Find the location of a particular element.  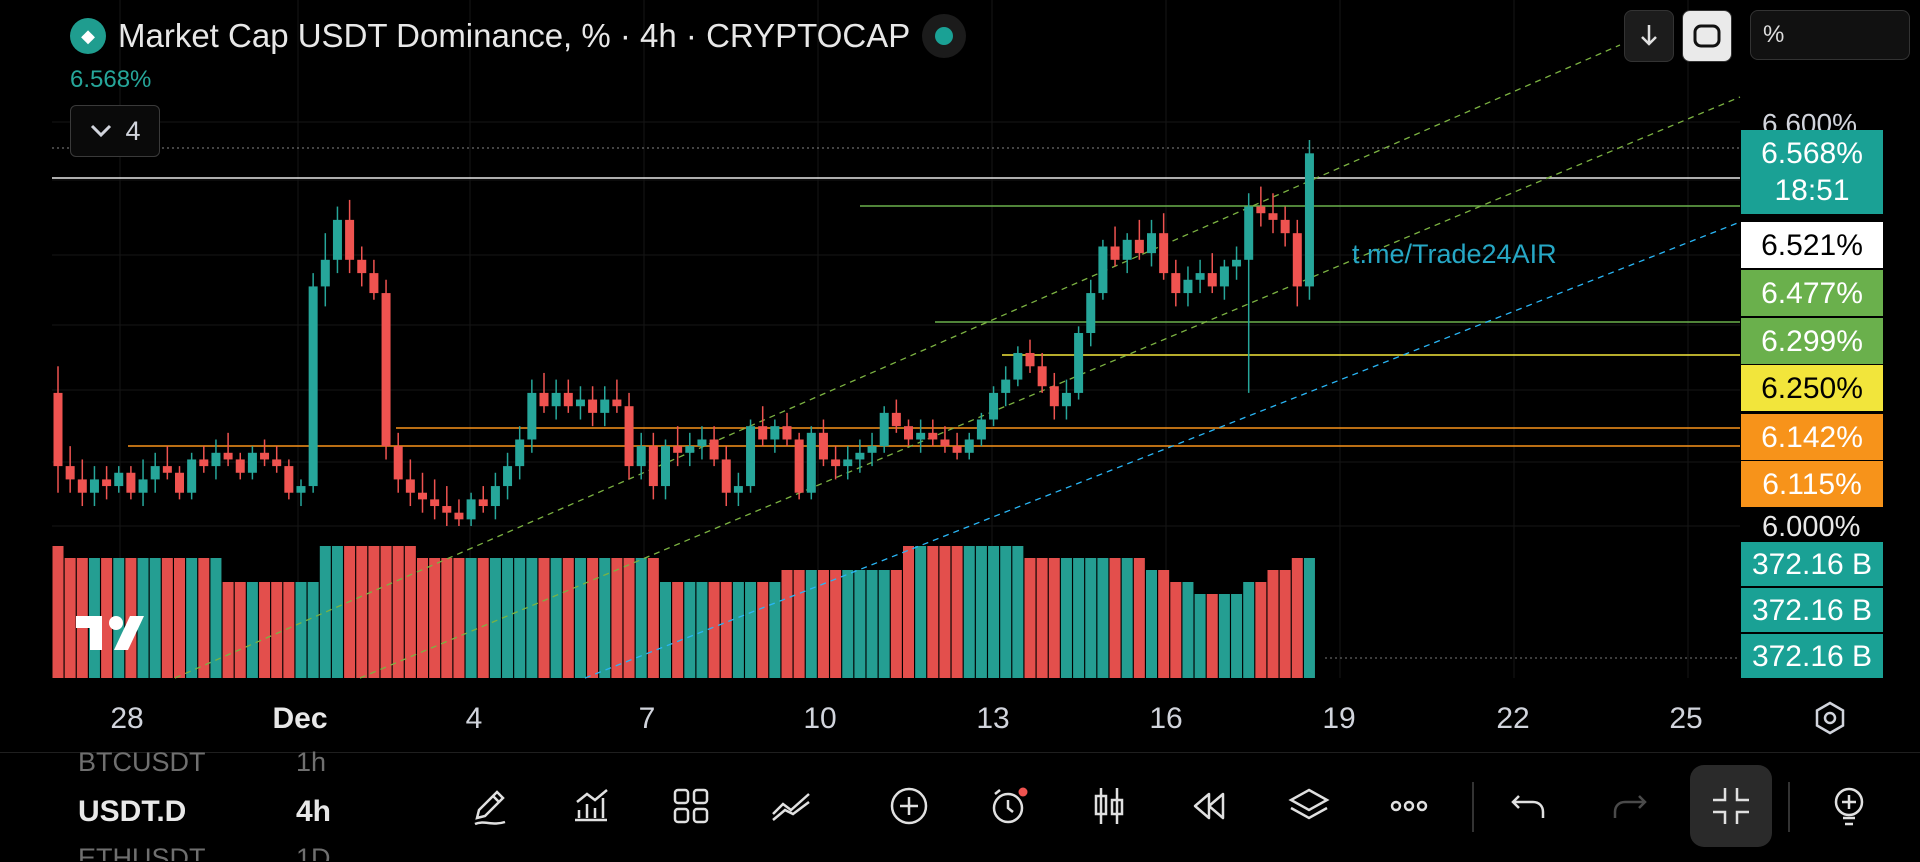

time-axis-label: 7 is located at coordinates (647, 718).